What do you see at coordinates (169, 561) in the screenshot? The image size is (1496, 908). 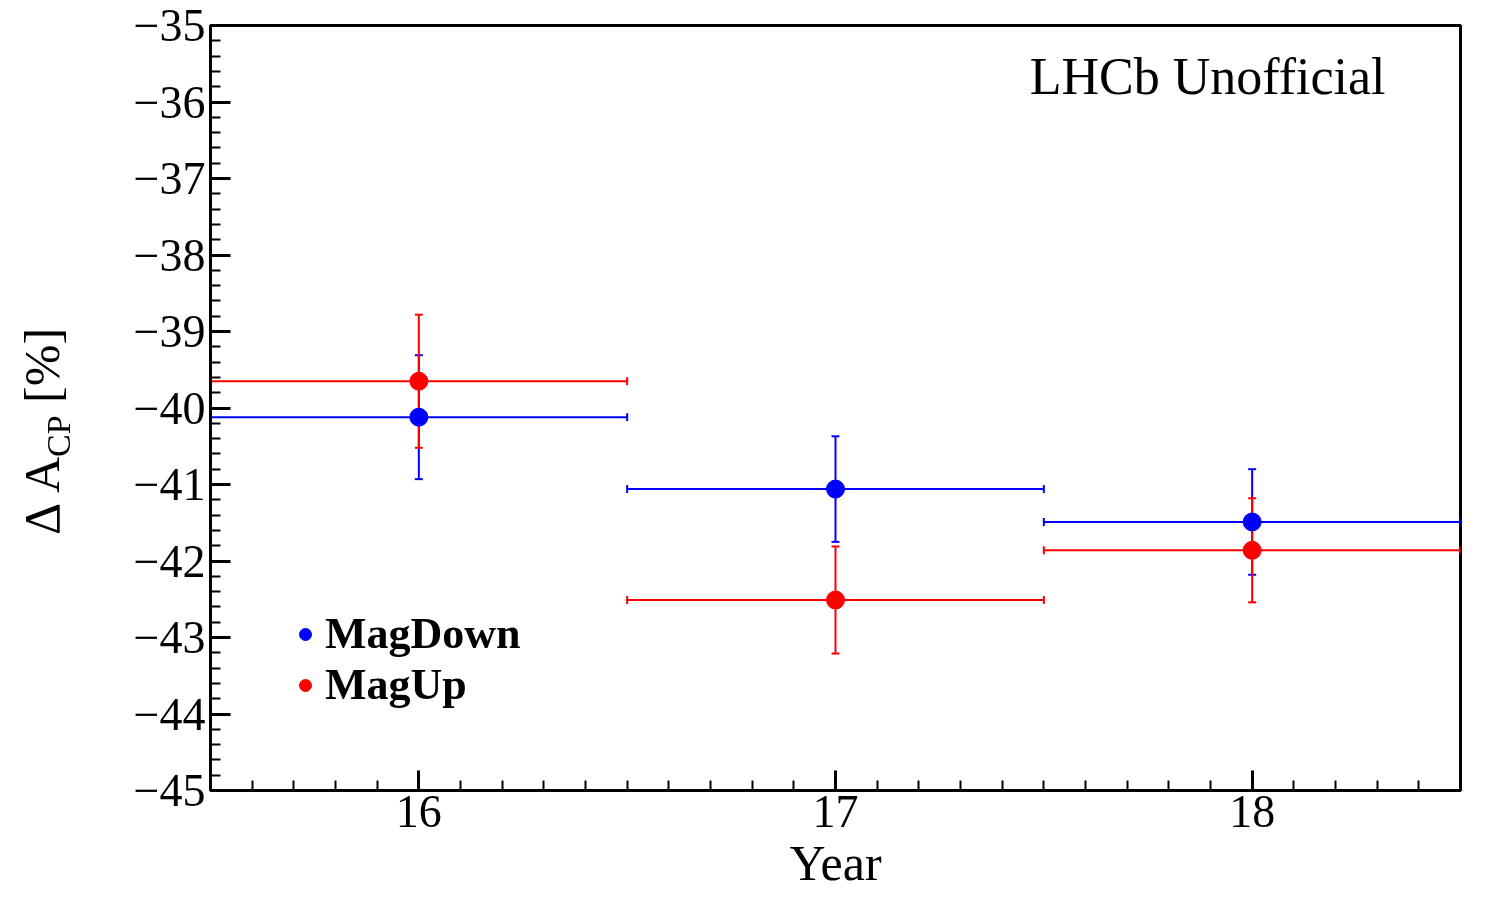 I see `y-tick-label: −42` at bounding box center [169, 561].